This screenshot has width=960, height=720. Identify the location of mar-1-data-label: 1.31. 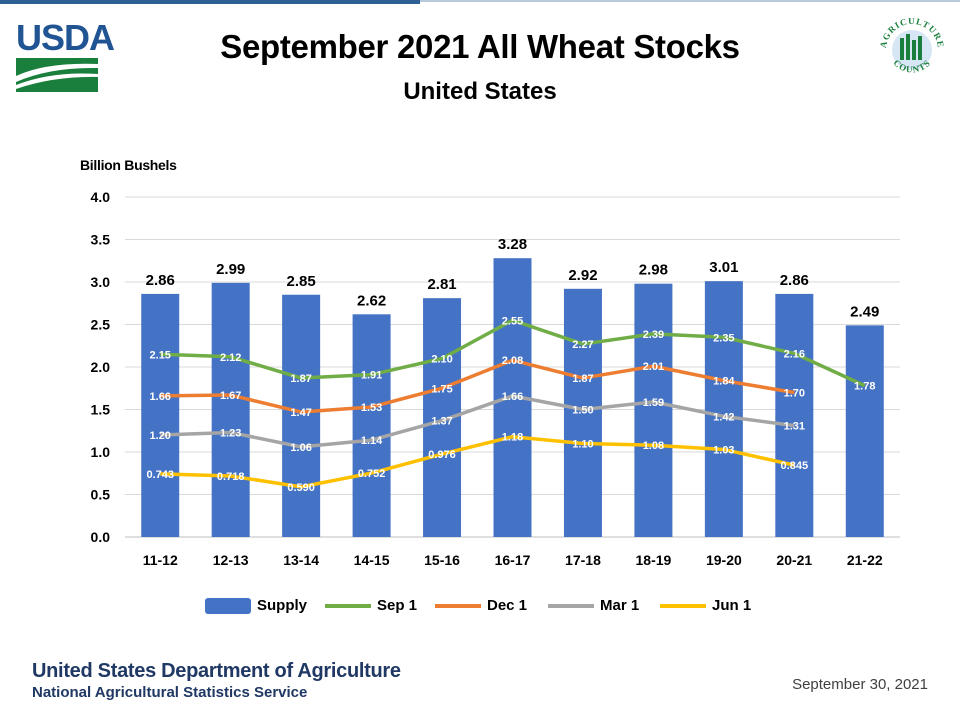
(794, 427).